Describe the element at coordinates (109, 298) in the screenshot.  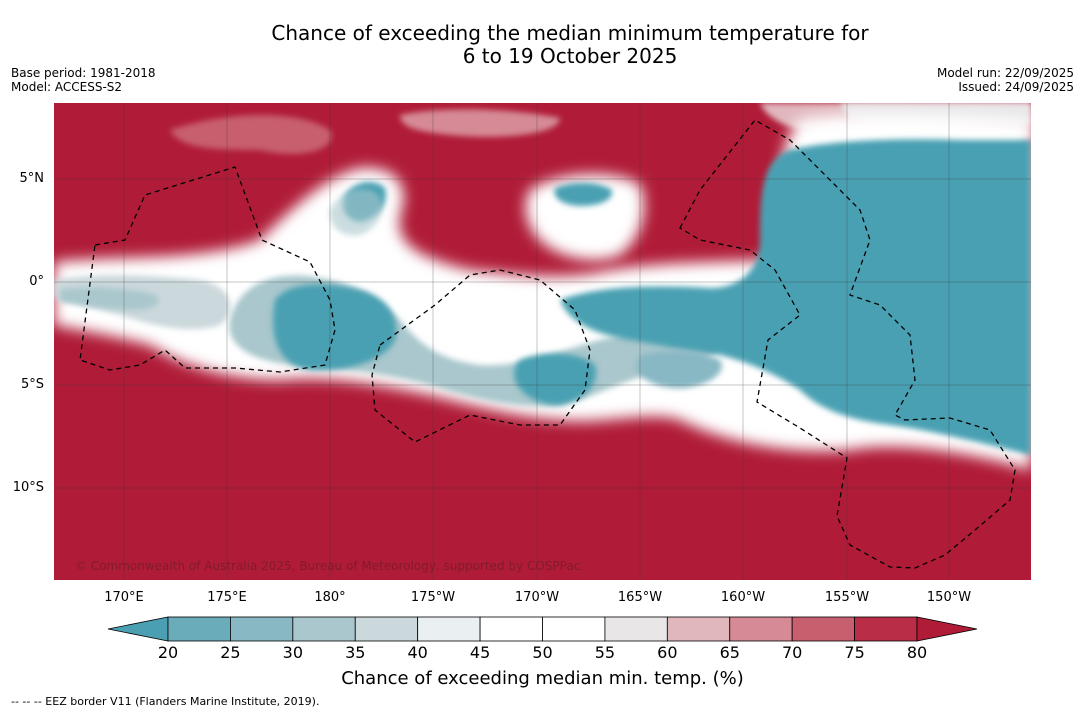
I see `western-cool-tongue-inner` at that location.